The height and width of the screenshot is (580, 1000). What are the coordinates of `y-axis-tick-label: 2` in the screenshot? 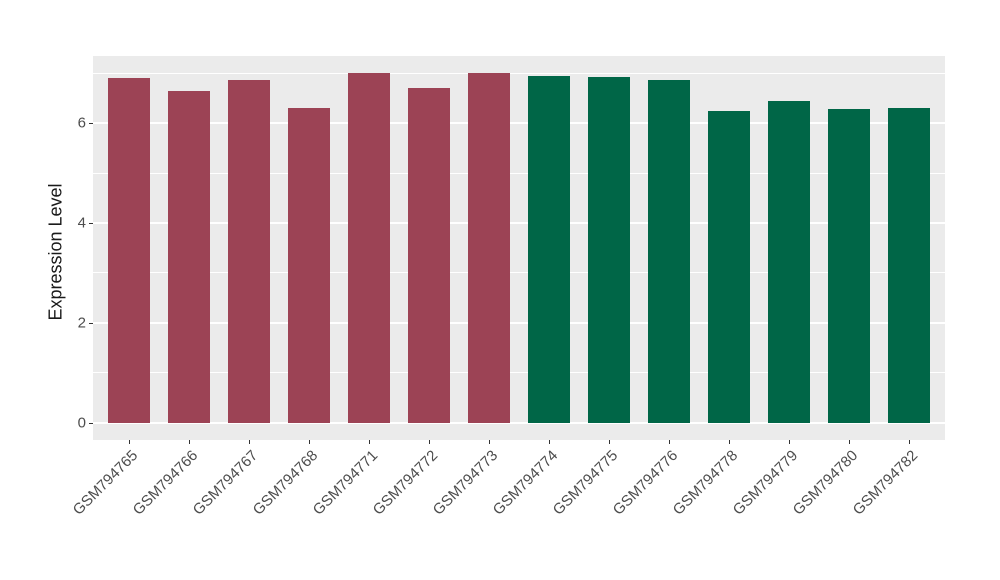 It's located at (81, 323).